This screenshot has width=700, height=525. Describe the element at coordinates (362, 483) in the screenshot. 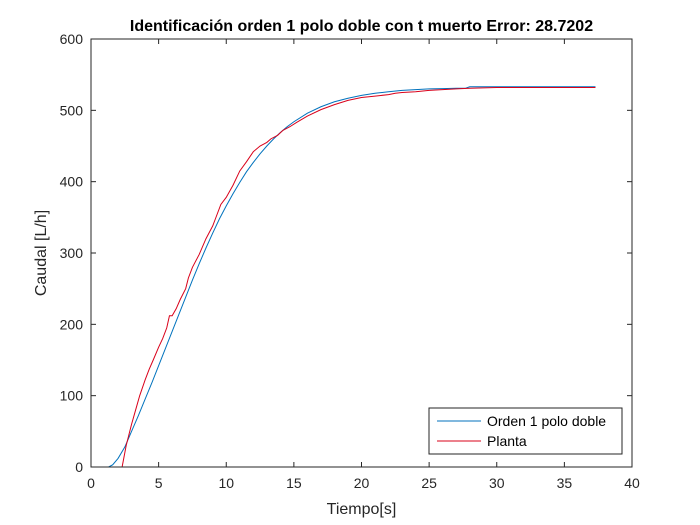

I see `x-tick-label: 20` at that location.